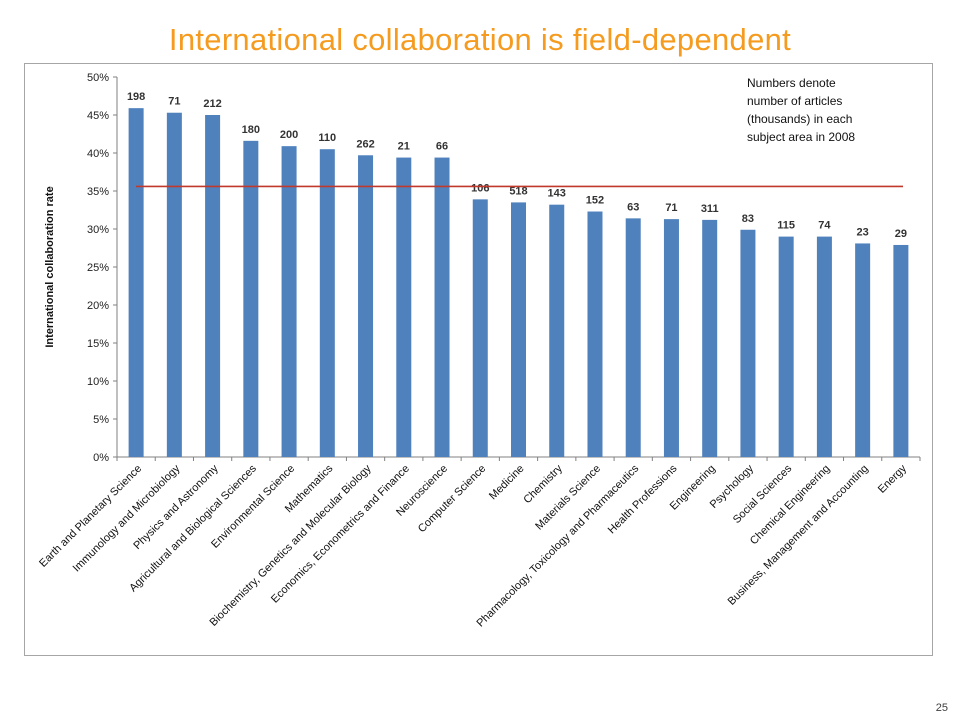  I want to click on x-tick-label: Computer Science, so click(452, 499).